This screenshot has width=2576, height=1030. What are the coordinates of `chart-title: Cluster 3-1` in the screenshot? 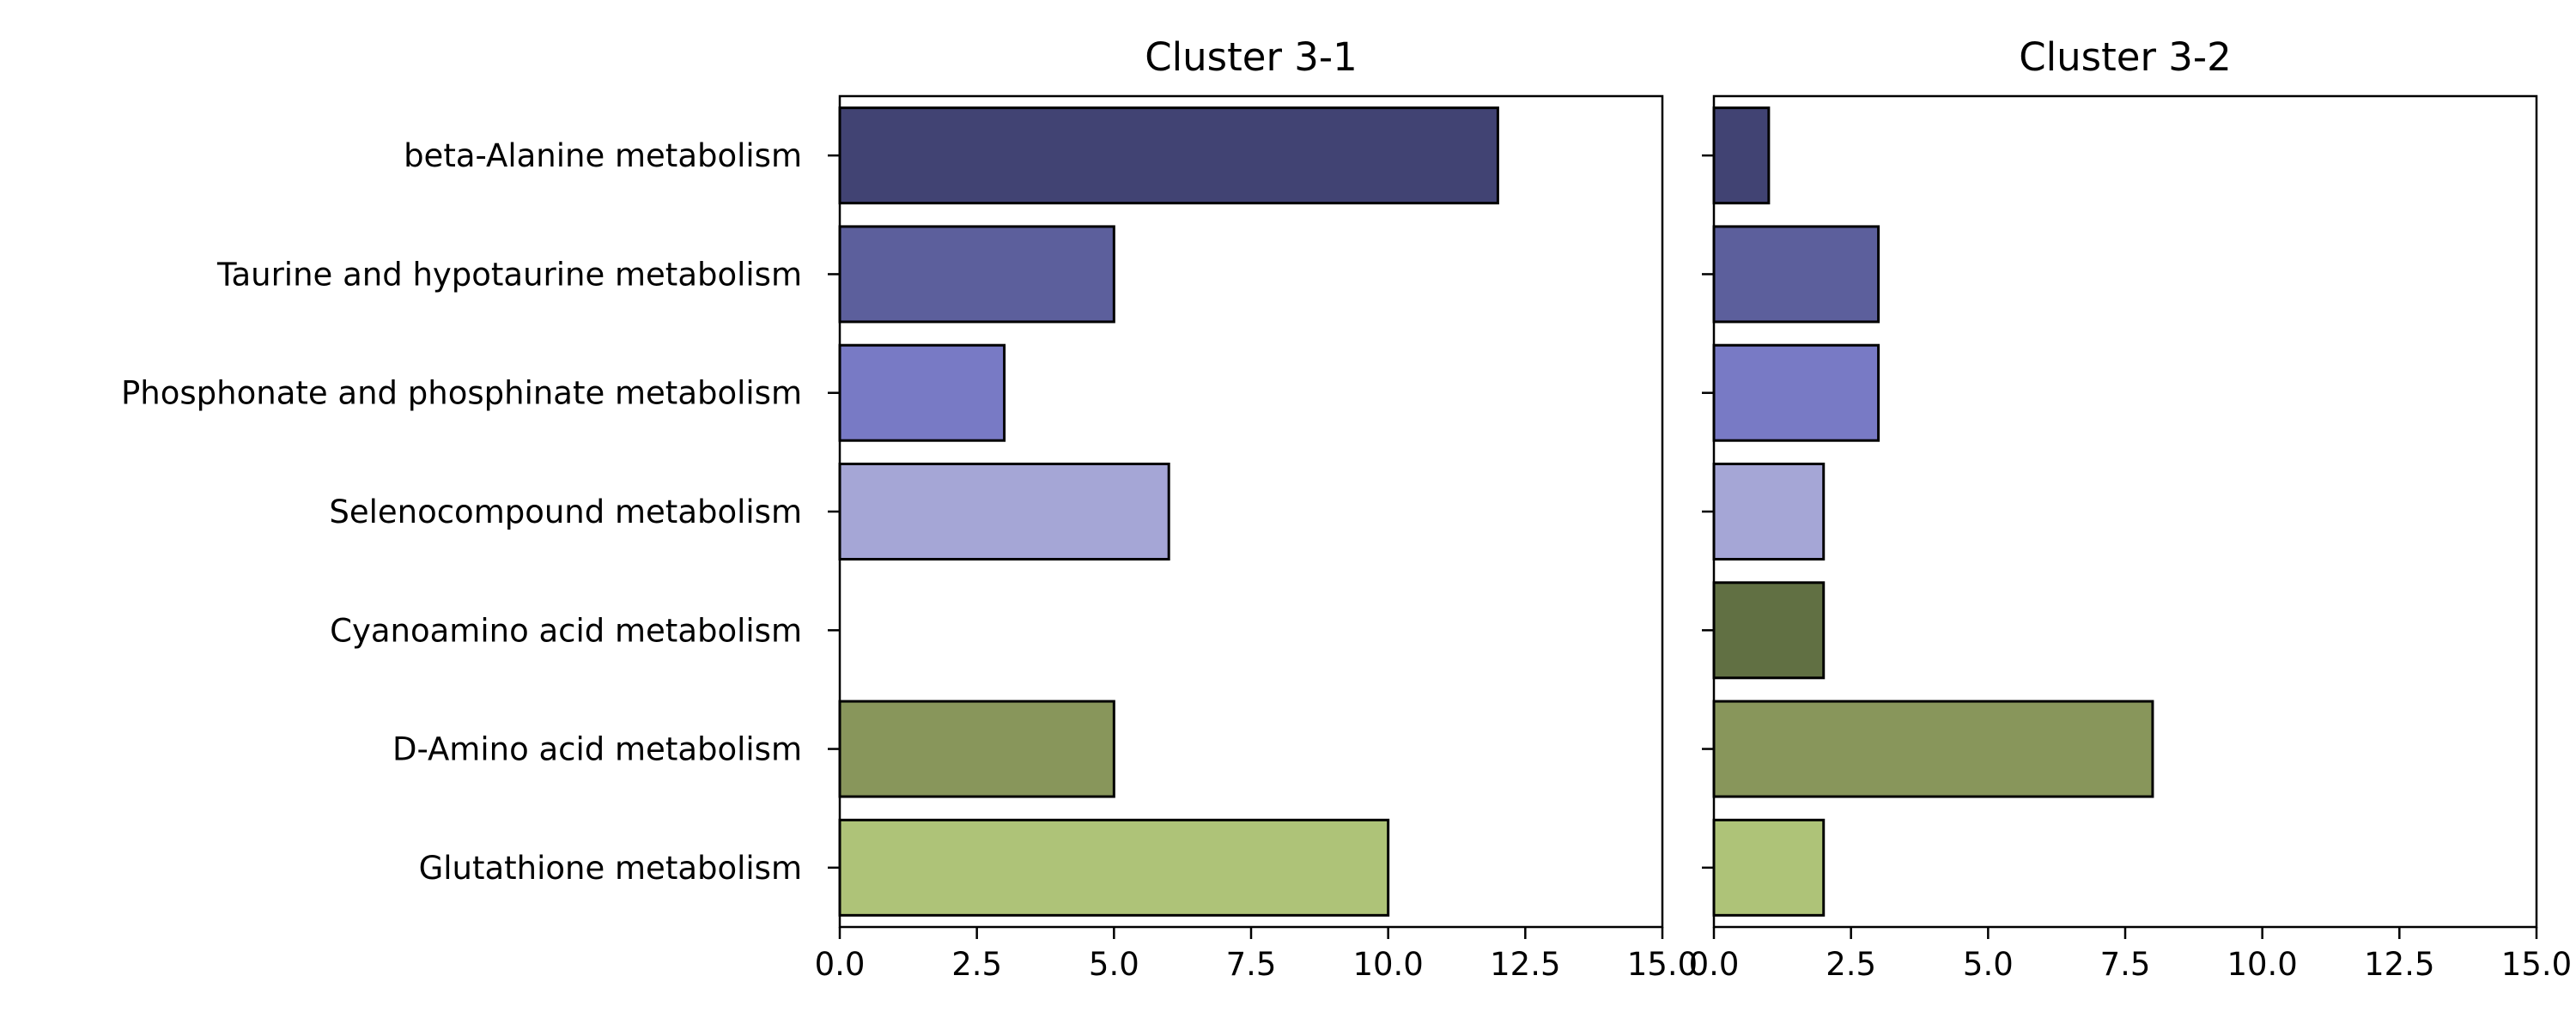 It's located at (1251, 57).